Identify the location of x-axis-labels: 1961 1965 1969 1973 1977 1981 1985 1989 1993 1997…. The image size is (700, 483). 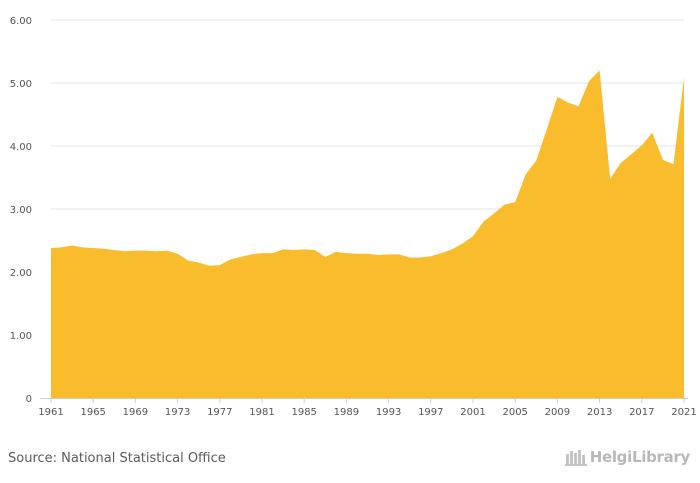
(367, 412).